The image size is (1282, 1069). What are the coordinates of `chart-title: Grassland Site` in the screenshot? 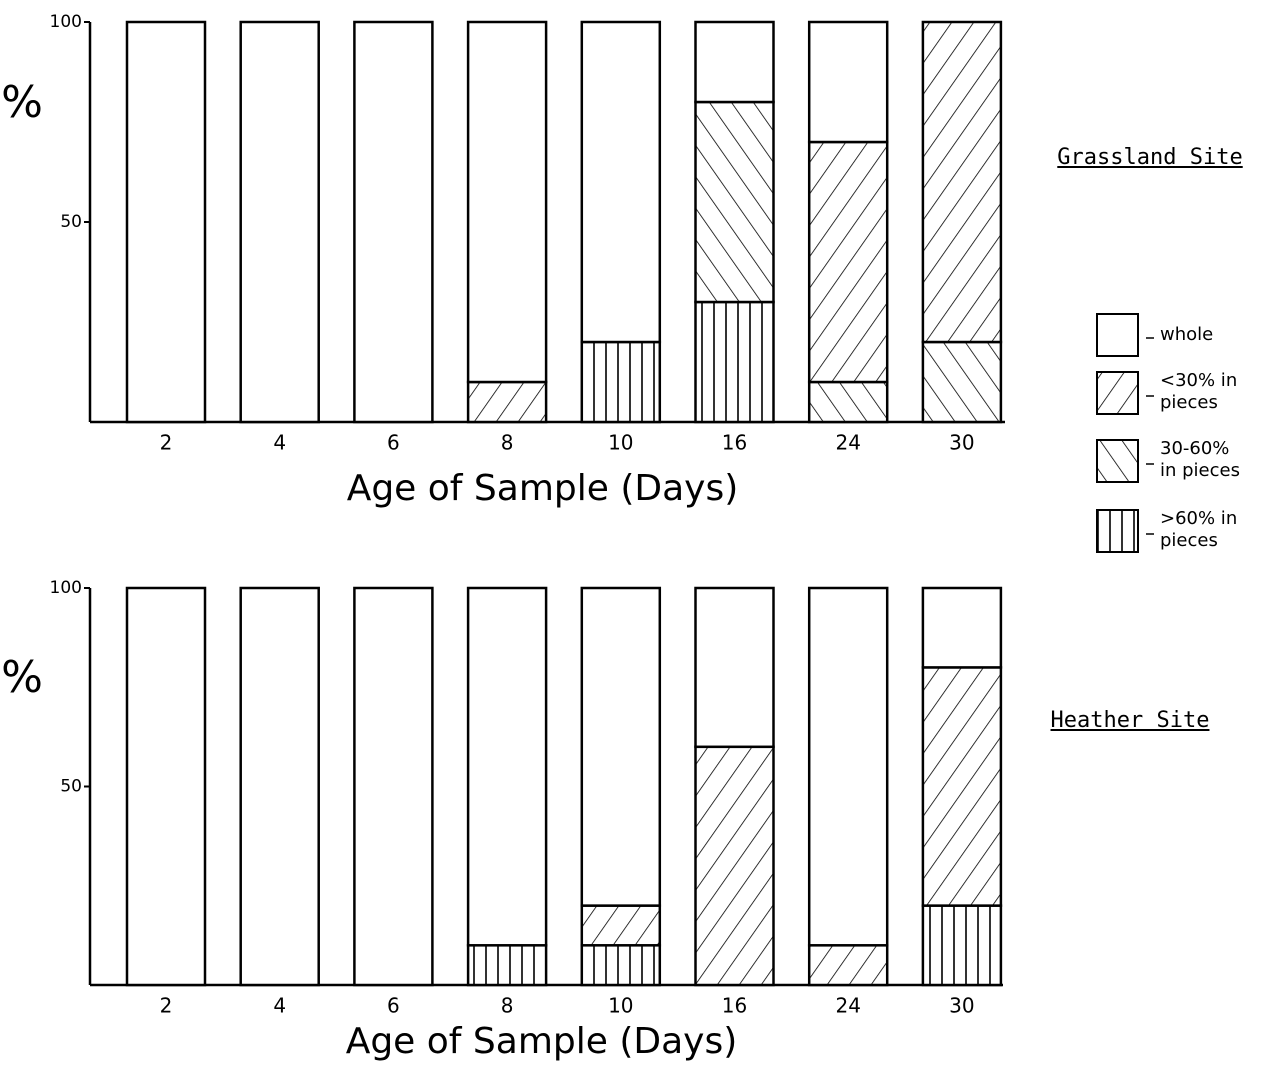 It's located at (1150, 157).